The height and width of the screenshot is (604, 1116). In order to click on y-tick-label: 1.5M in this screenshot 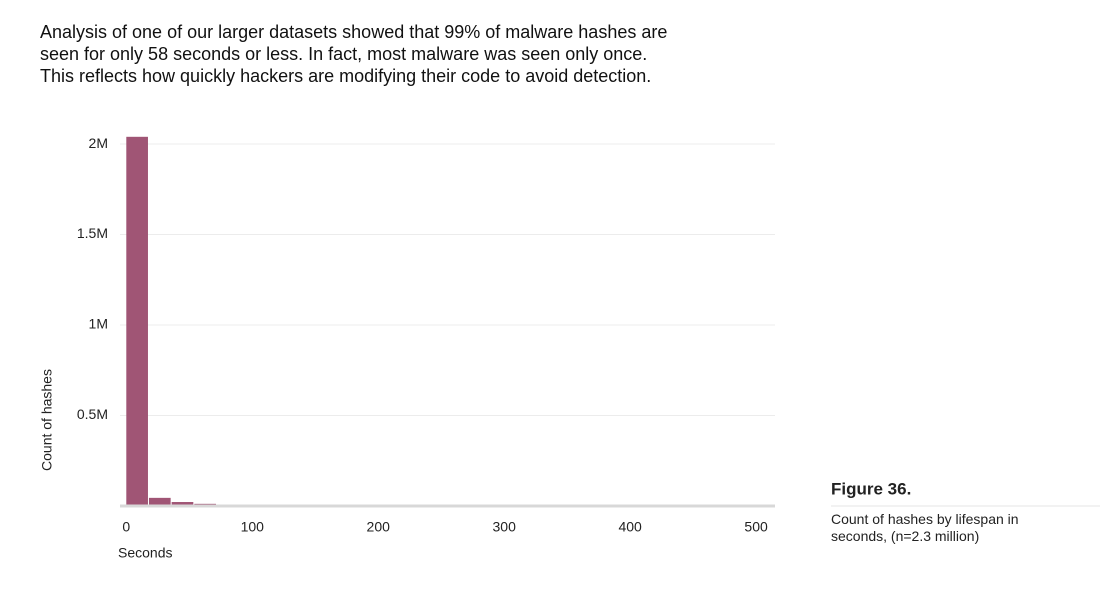, I will do `click(92, 233)`.